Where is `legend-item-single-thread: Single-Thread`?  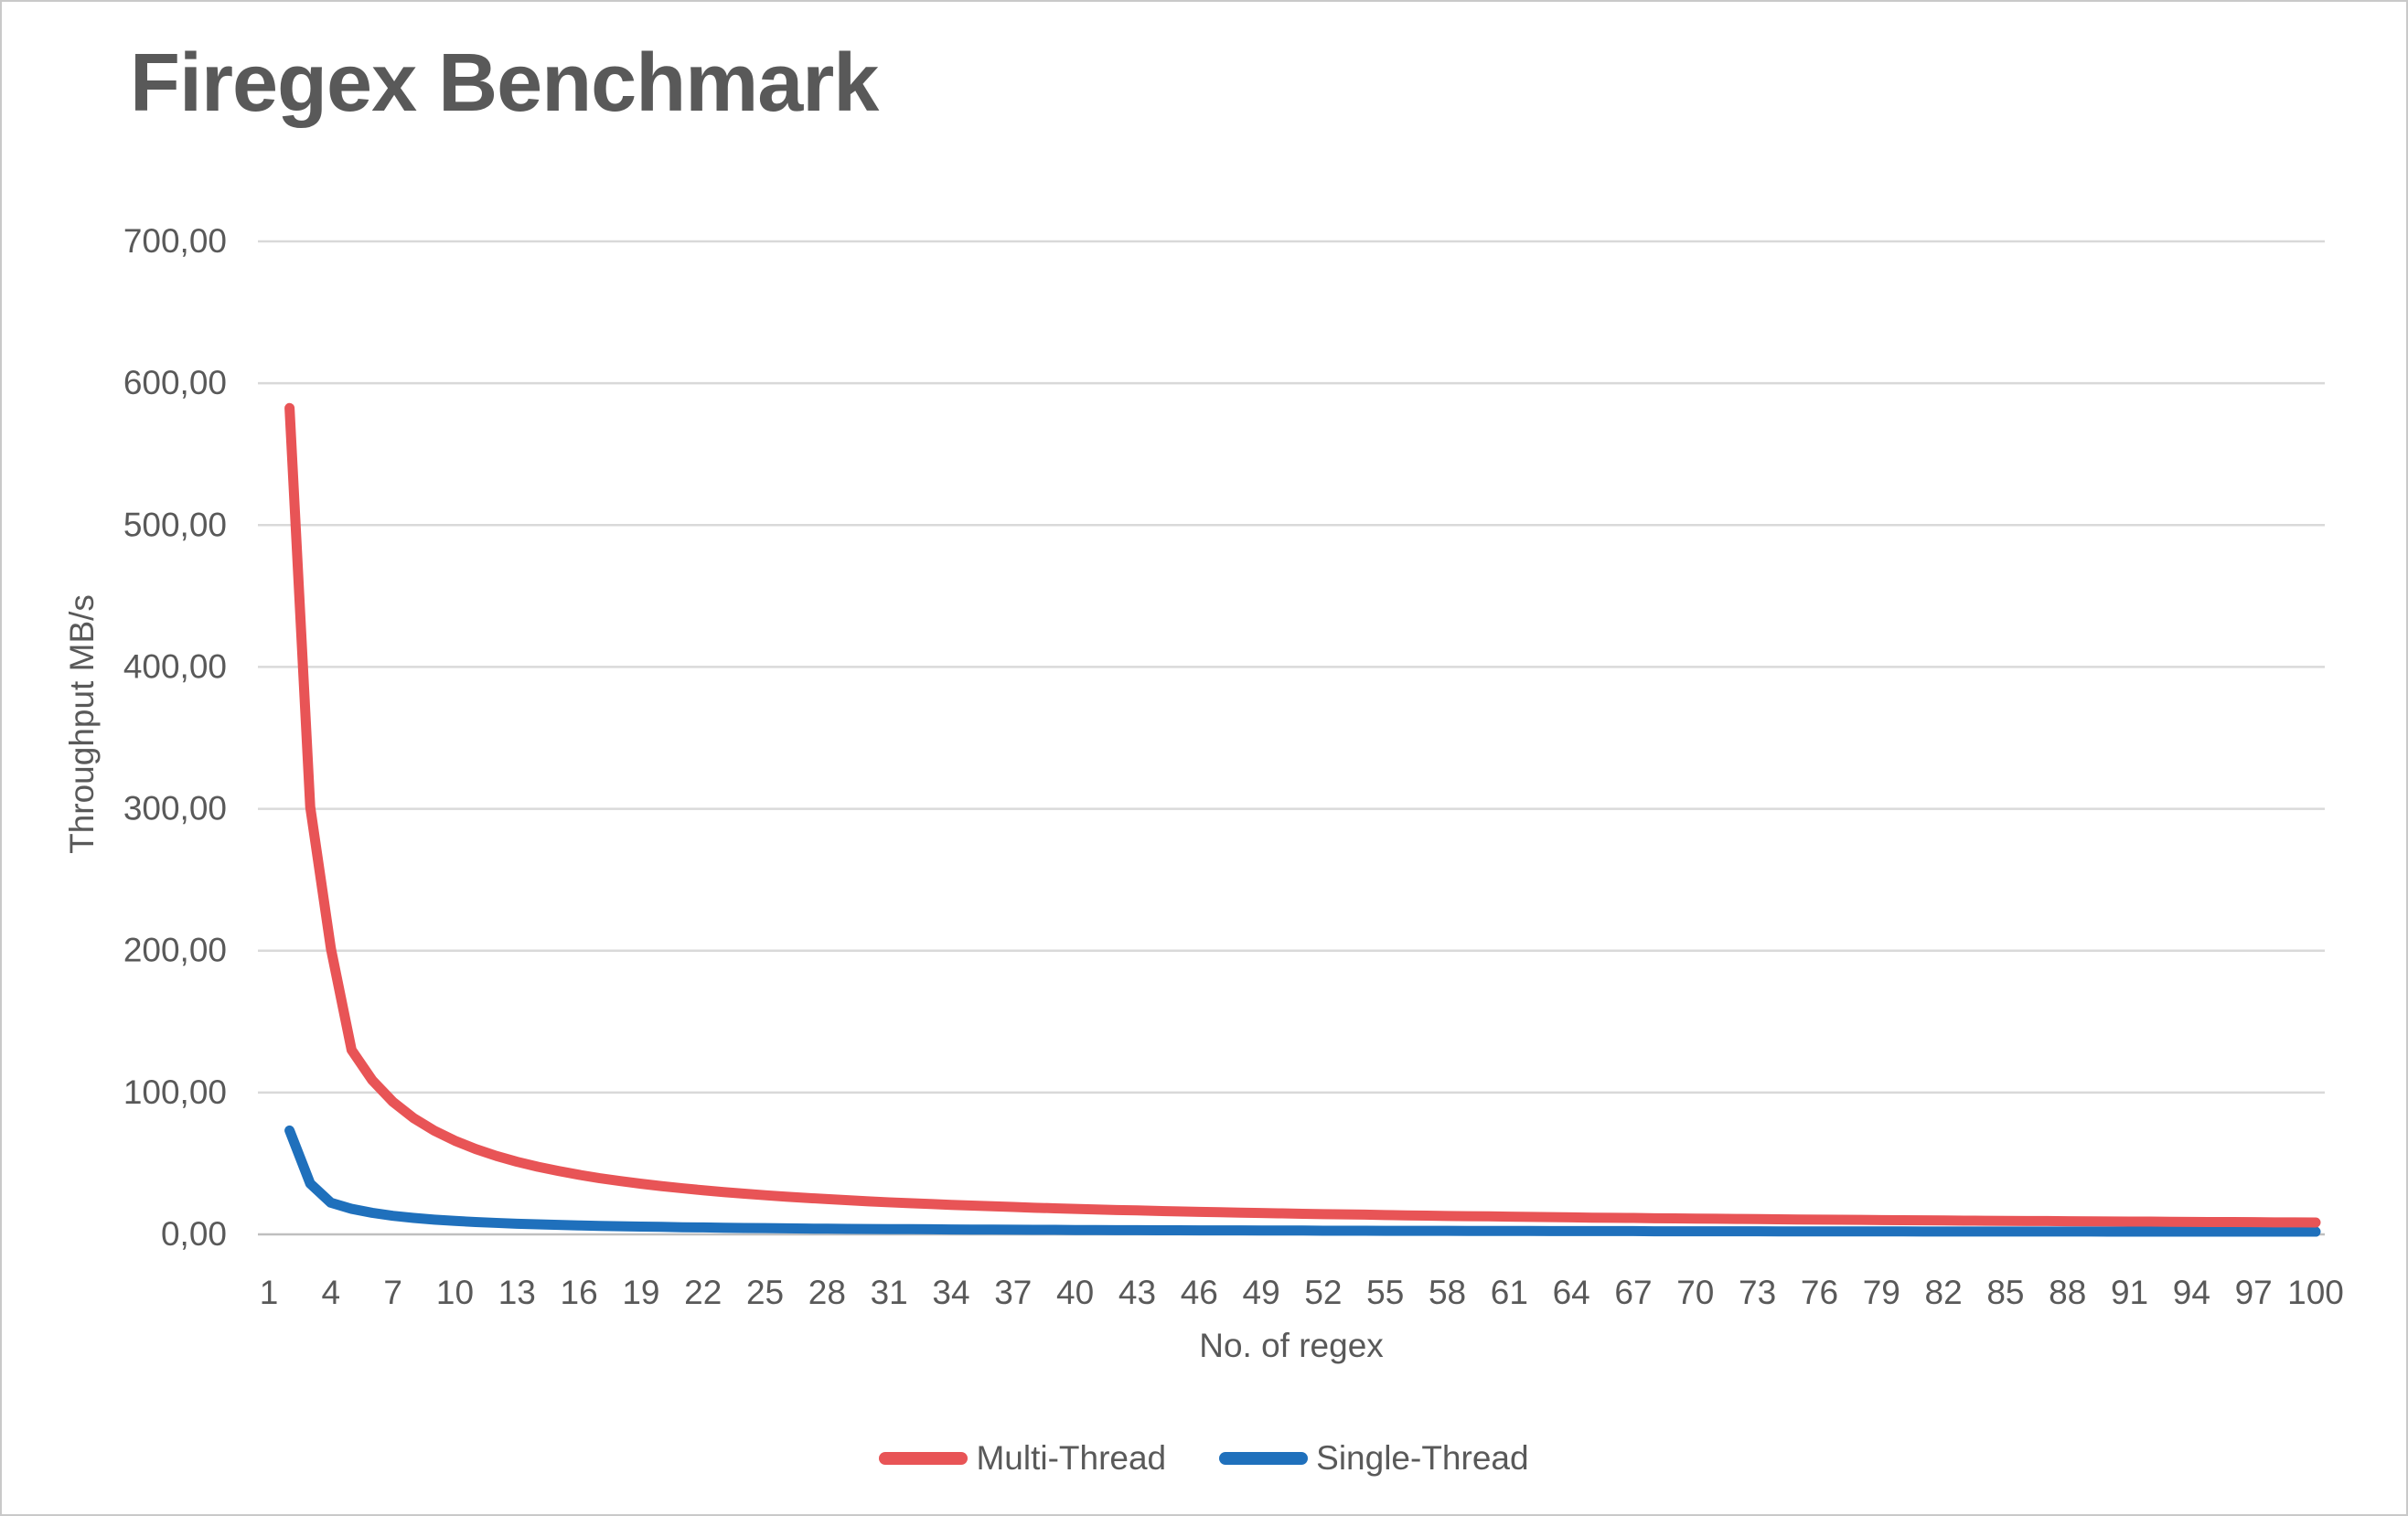
legend-item-single-thread: Single-Thread is located at coordinates (1374, 1458).